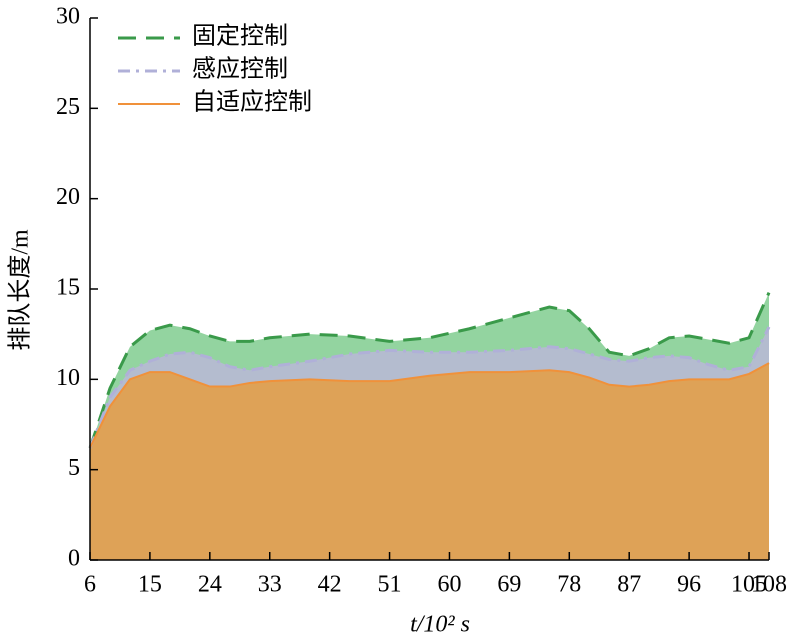 This screenshot has height=644, width=798. What do you see at coordinates (240, 69) in the screenshot?
I see `legend-label: 感应控制` at bounding box center [240, 69].